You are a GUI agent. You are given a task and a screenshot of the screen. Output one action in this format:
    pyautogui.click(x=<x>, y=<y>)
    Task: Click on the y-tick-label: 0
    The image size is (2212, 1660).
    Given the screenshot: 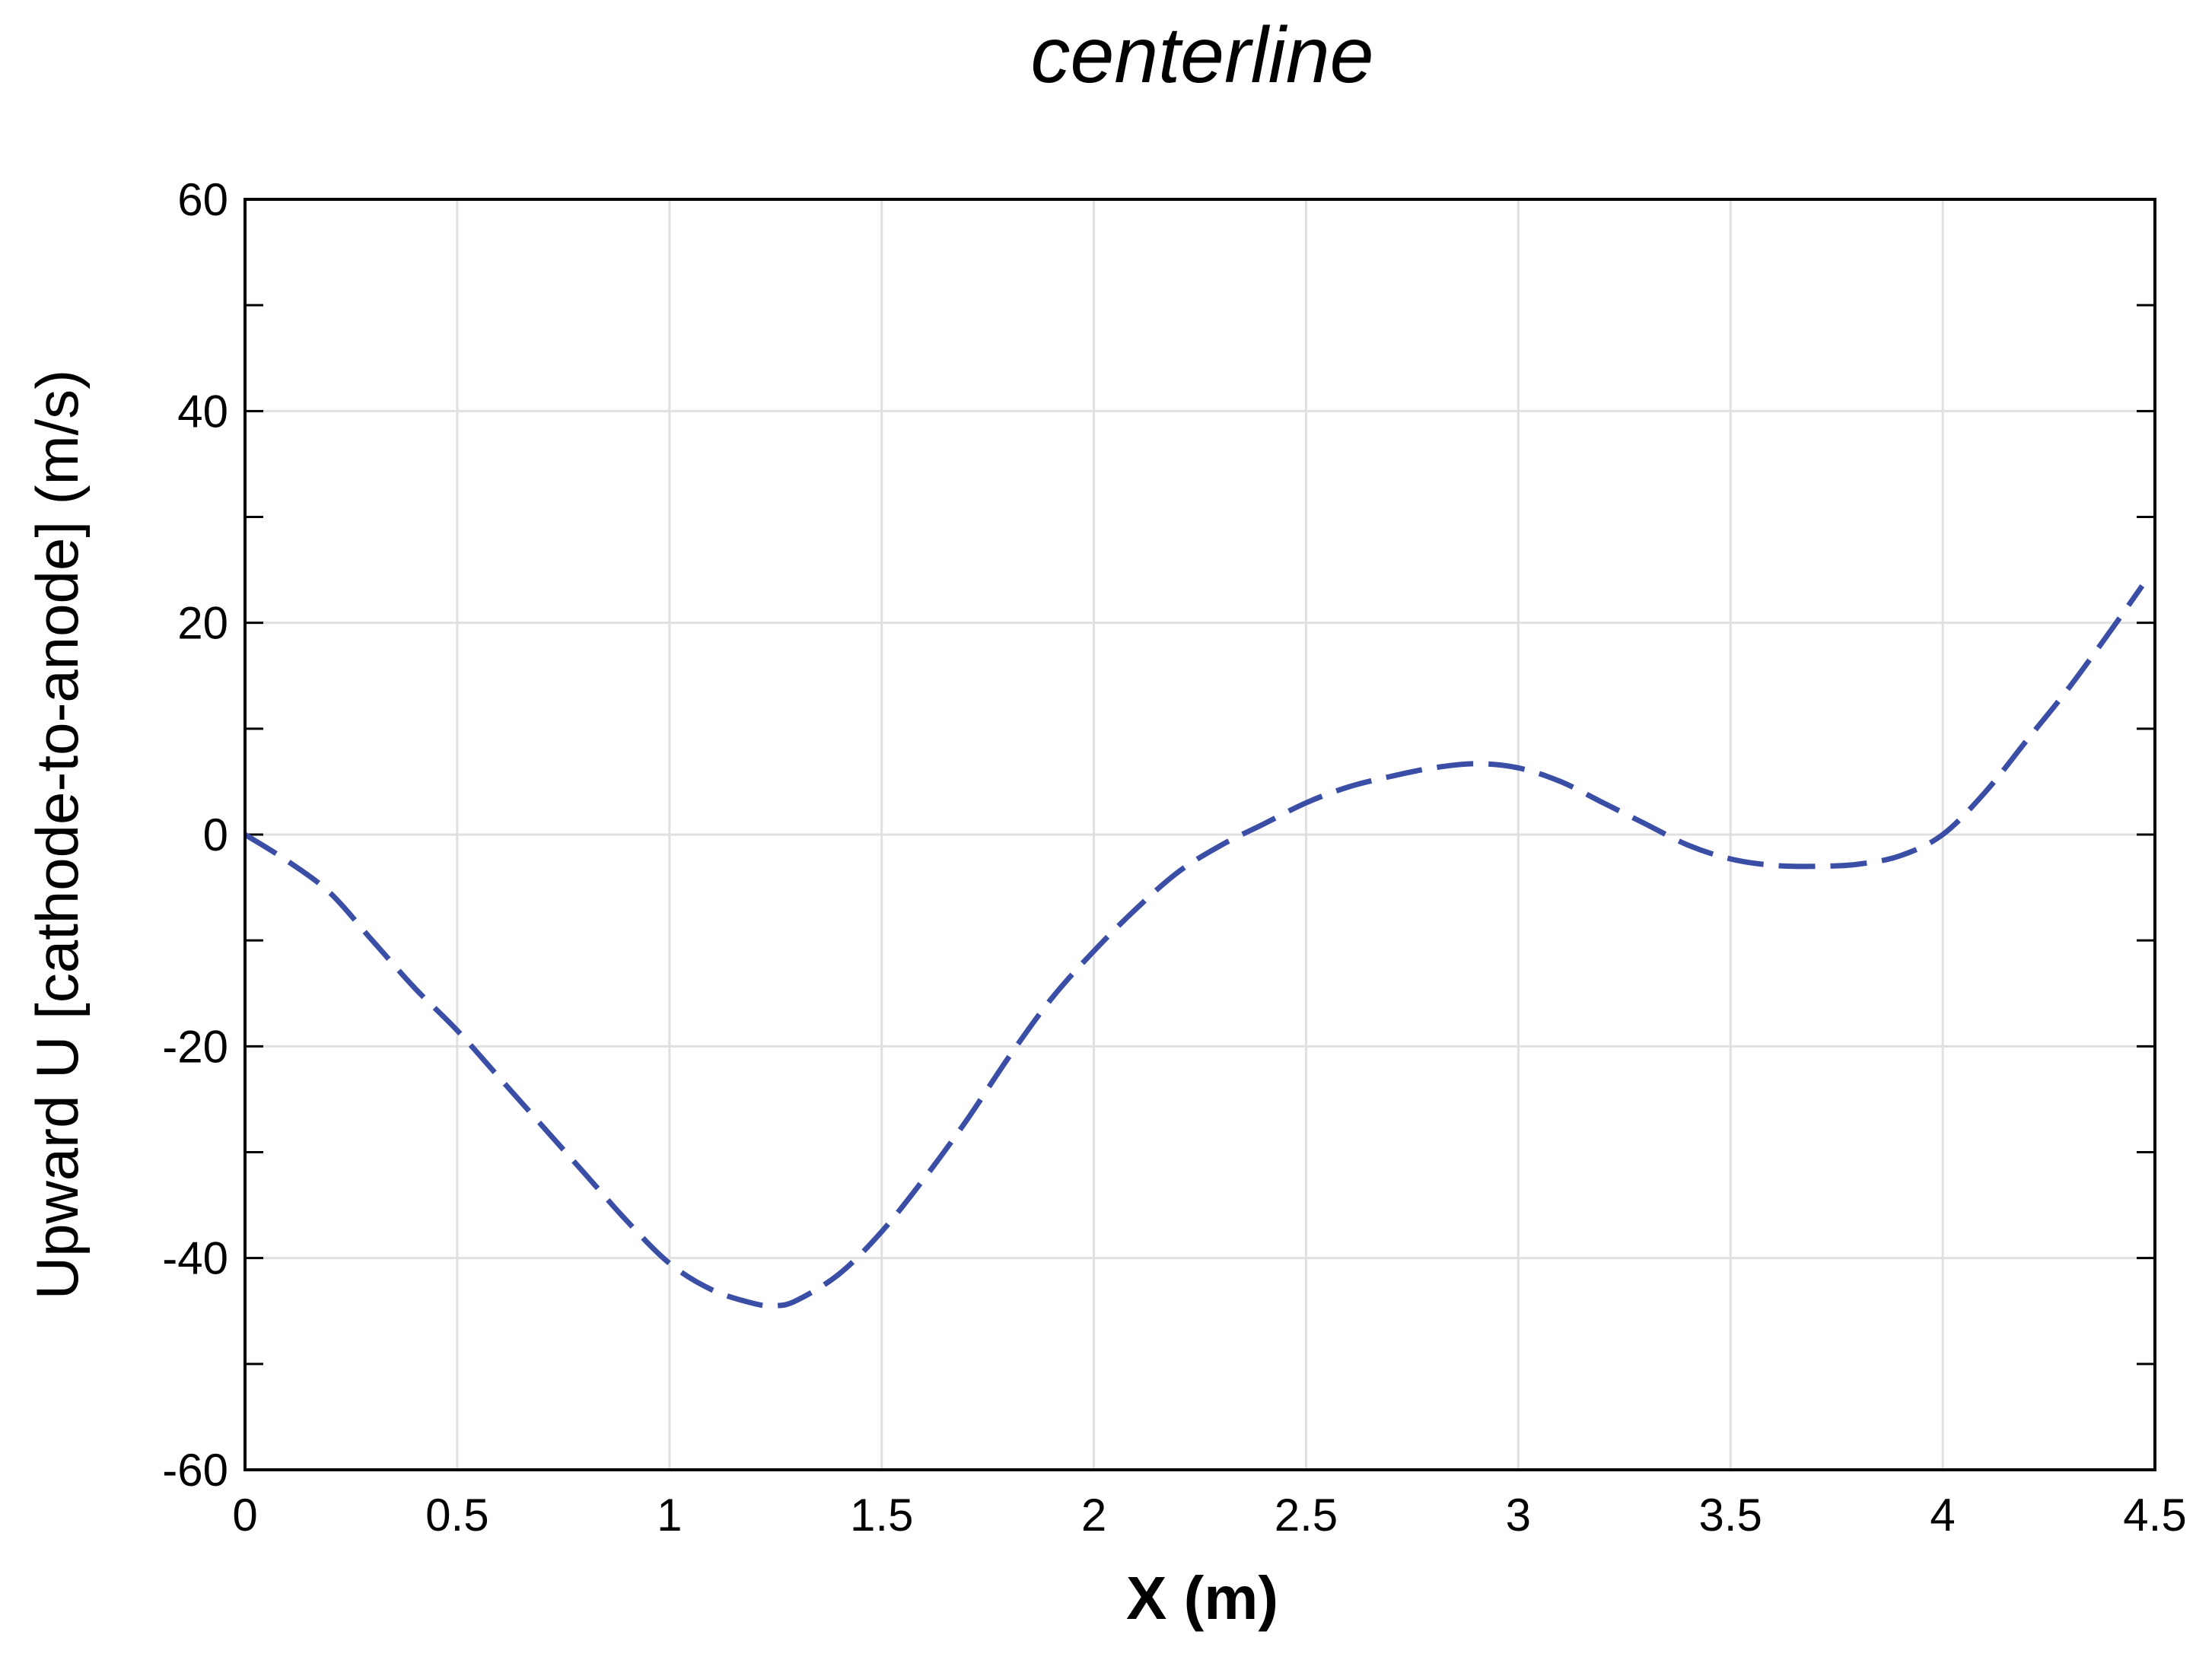 What is the action you would take?
    pyautogui.click(x=215, y=834)
    